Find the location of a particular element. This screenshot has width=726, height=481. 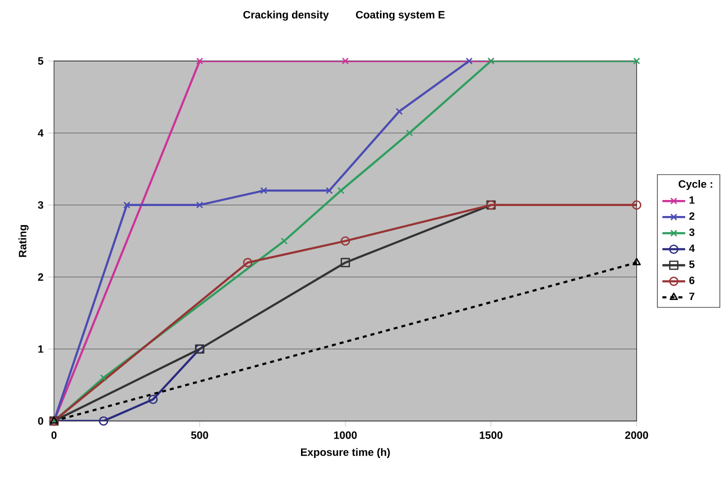

legend-label: 2 is located at coordinates (691, 216).